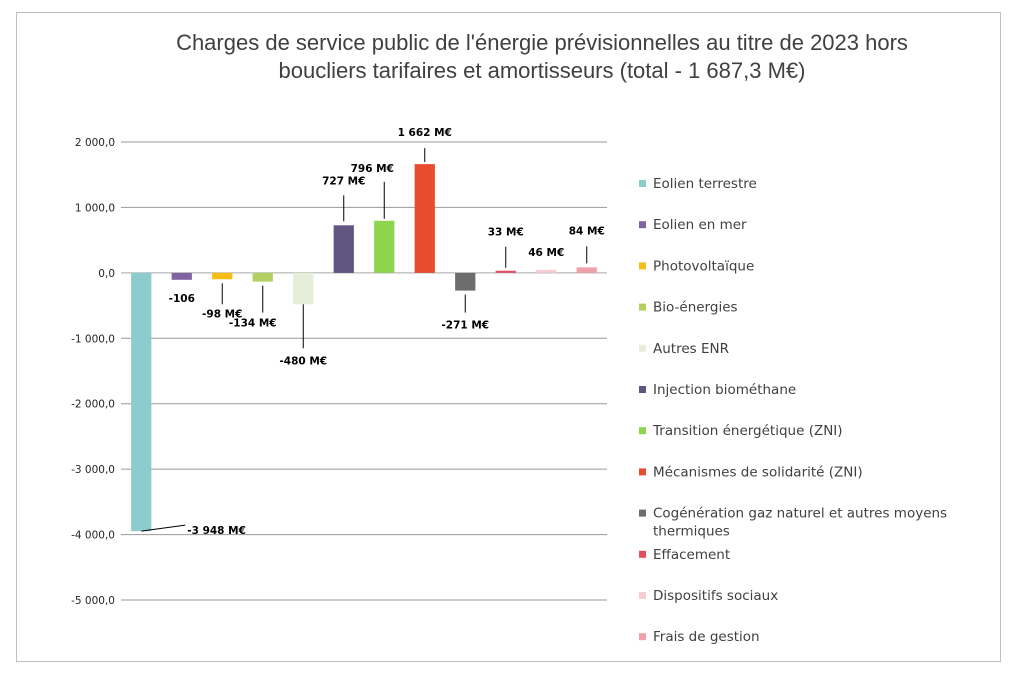 This screenshot has width=1019, height=675. What do you see at coordinates (141, 402) in the screenshot?
I see `bar-eolien-terrestre` at bounding box center [141, 402].